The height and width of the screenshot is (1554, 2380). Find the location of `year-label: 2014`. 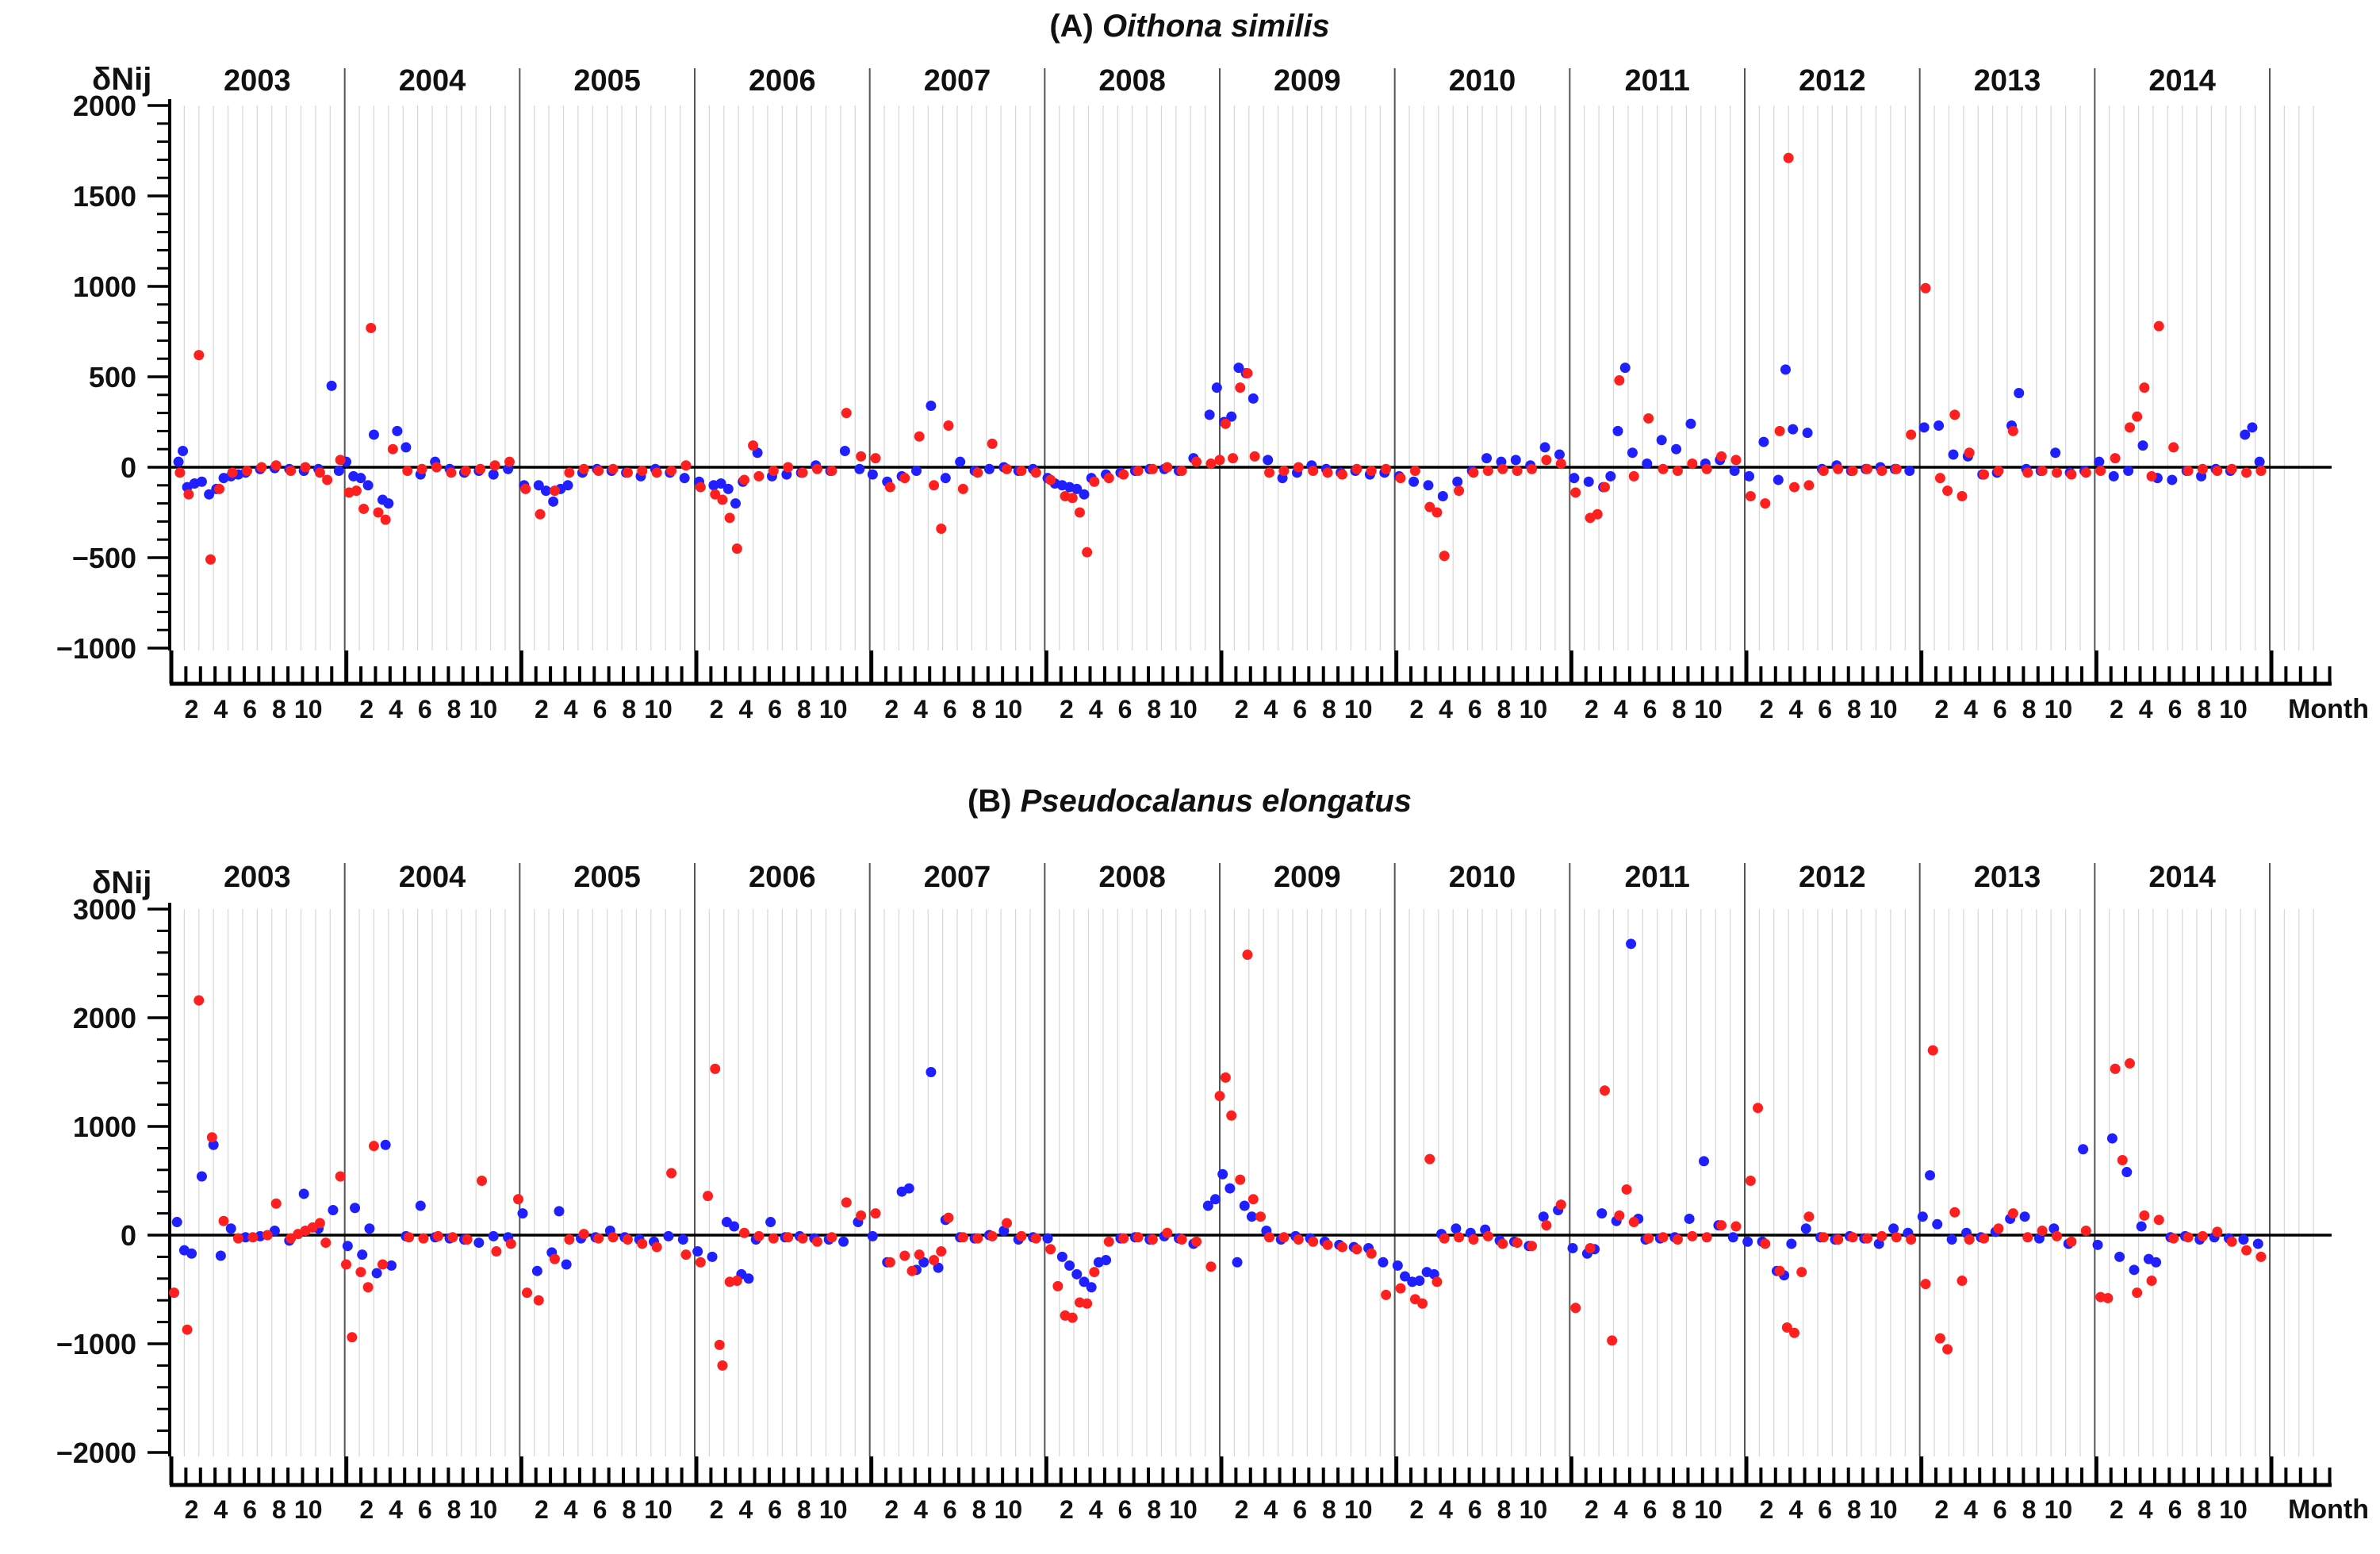

year-label: 2014 is located at coordinates (2182, 877).